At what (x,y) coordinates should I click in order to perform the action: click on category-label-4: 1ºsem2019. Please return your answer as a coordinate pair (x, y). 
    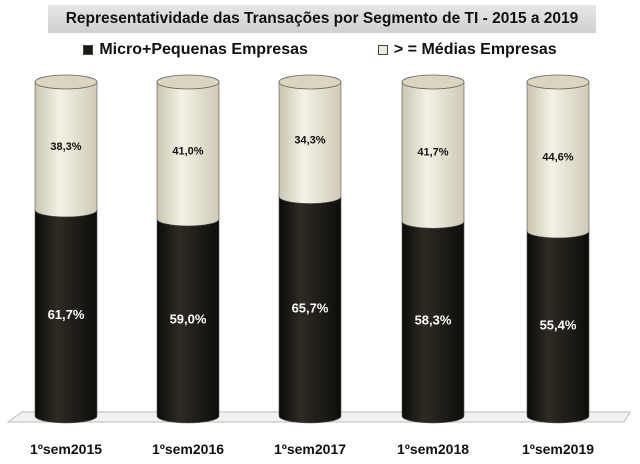
    Looking at the image, I should click on (558, 449).